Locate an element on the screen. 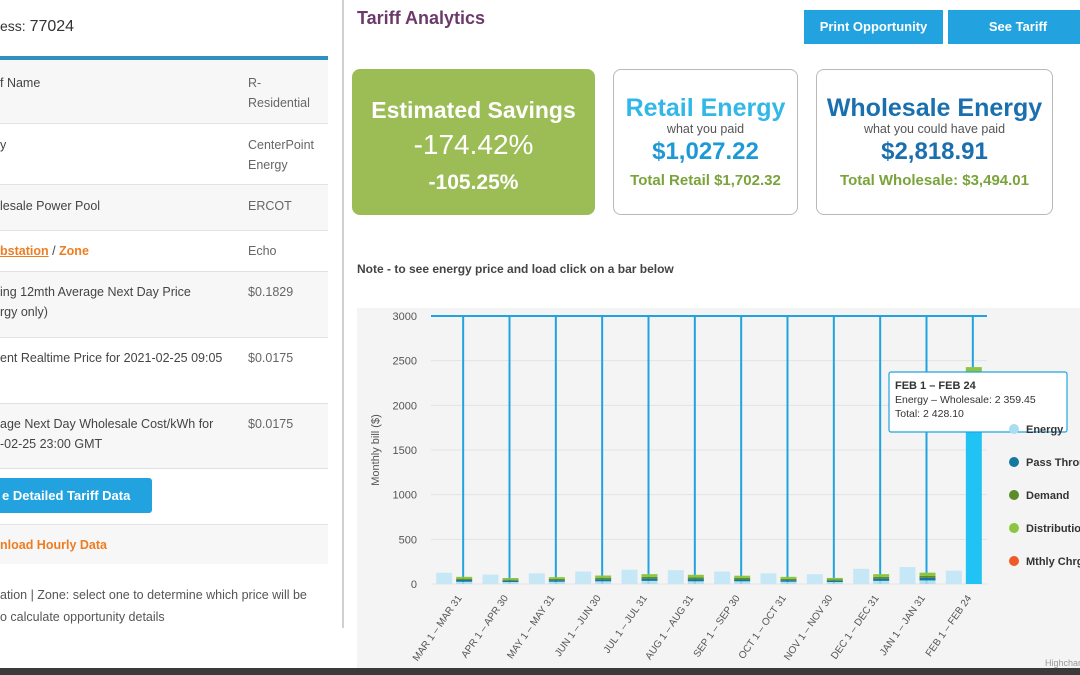  row-label: ent Realtime Price for 2021-02-25 09:05 is located at coordinates (111, 358).